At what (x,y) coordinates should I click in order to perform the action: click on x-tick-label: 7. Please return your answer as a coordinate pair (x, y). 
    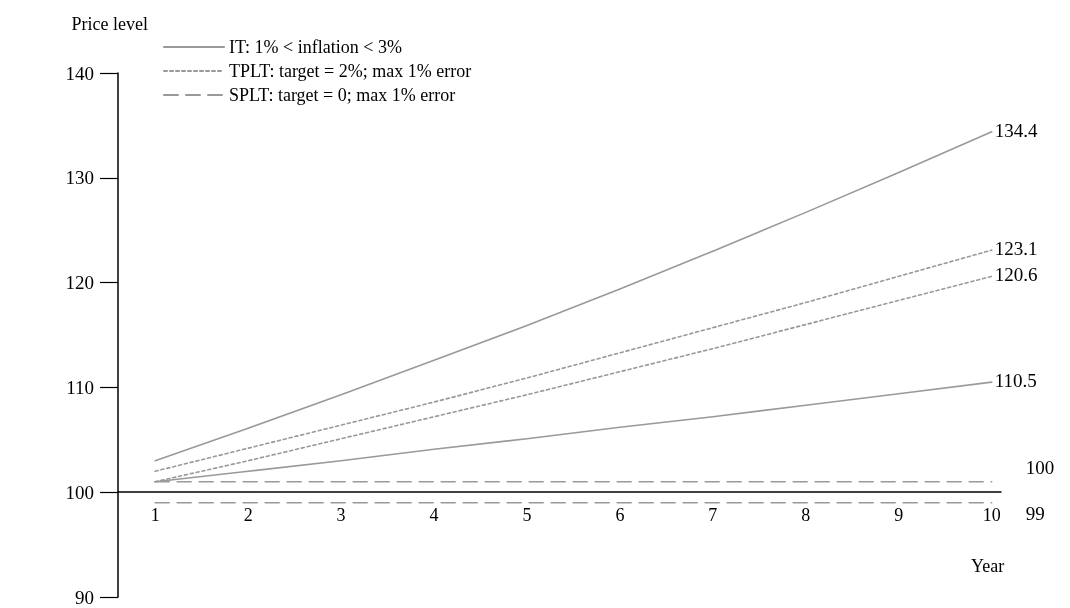
    Looking at the image, I should click on (713, 515).